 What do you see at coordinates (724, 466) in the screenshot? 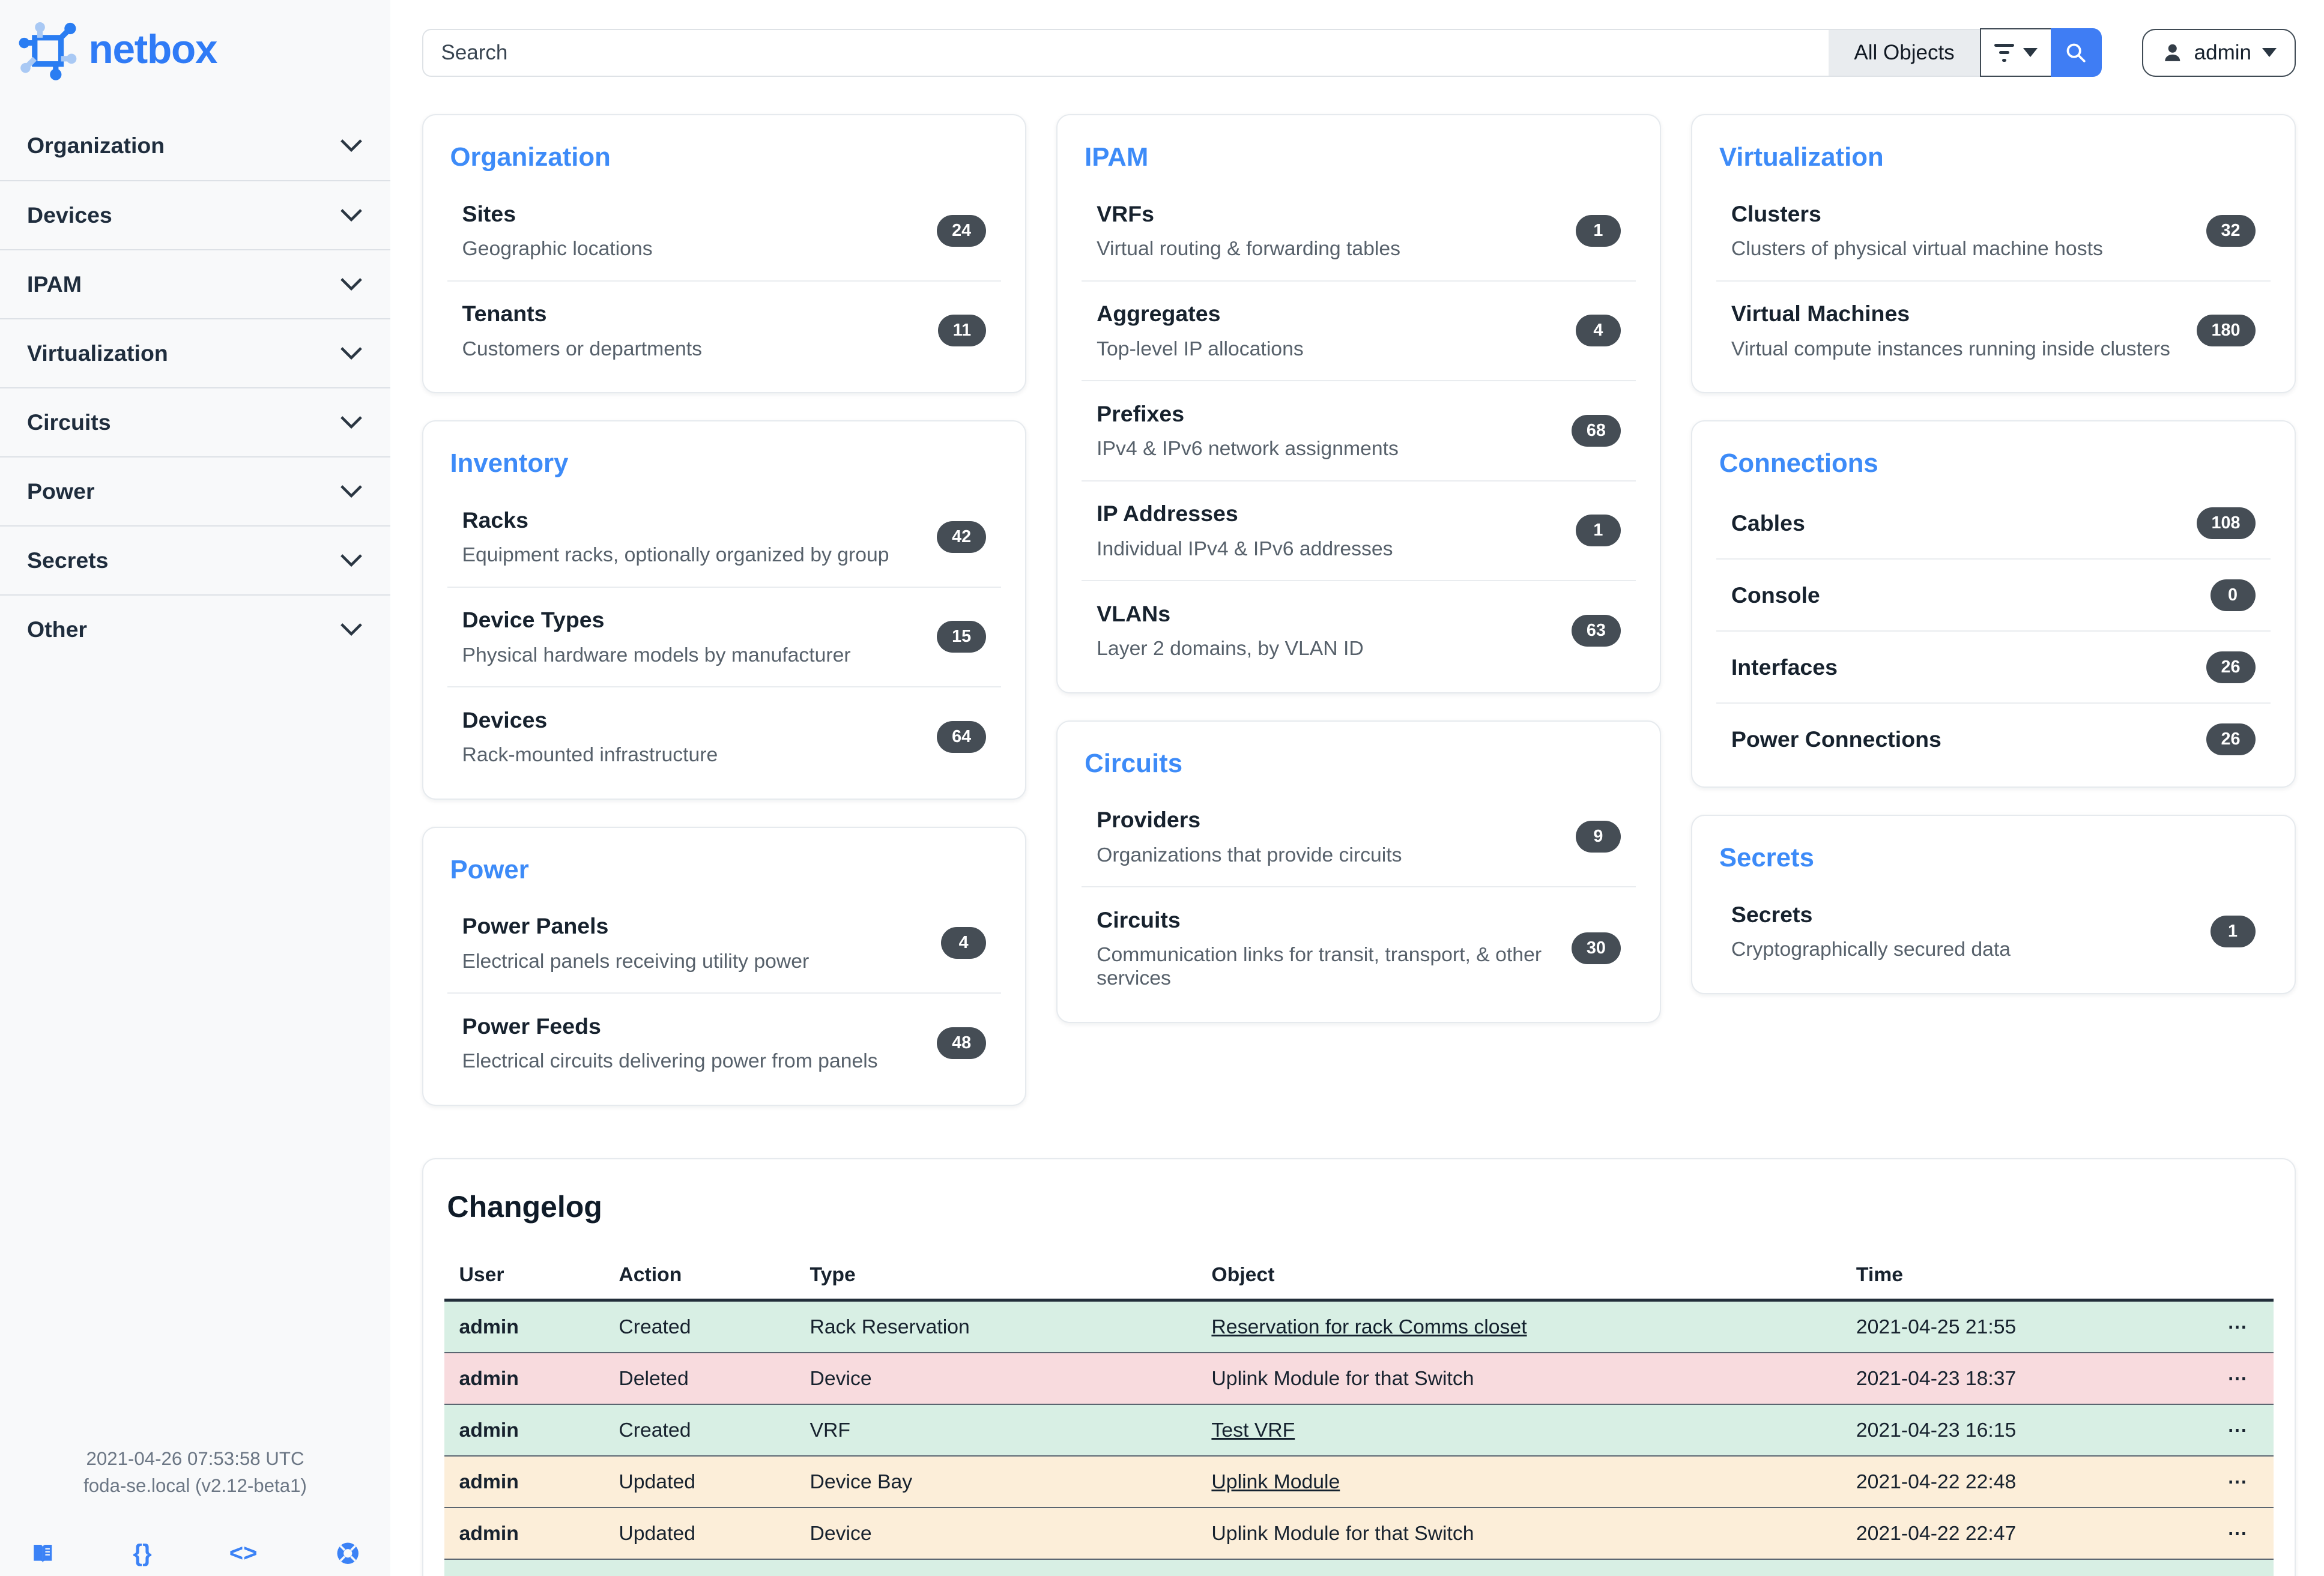
I see `card-title: Inventory` at bounding box center [724, 466].